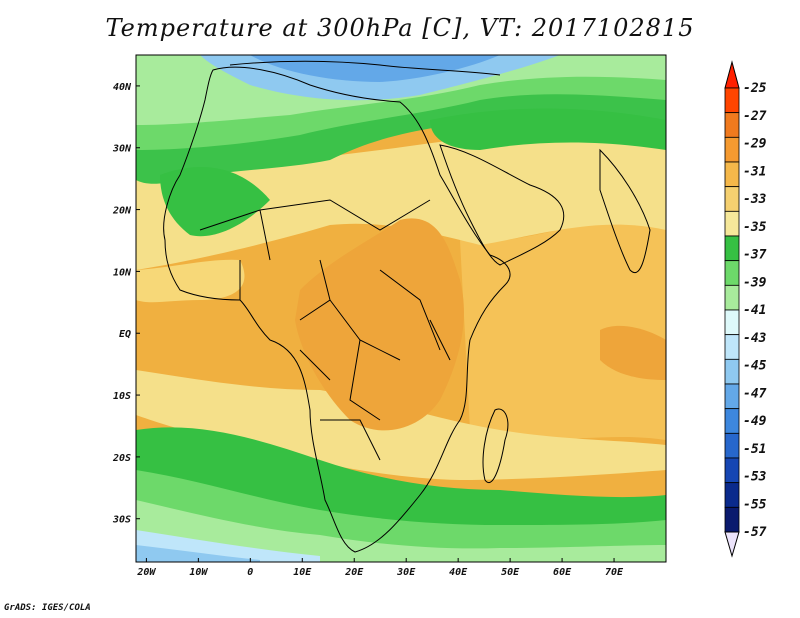 This screenshot has height=618, width=800. What do you see at coordinates (563, 327) in the screenshot?
I see `indian-ocean-orange` at bounding box center [563, 327].